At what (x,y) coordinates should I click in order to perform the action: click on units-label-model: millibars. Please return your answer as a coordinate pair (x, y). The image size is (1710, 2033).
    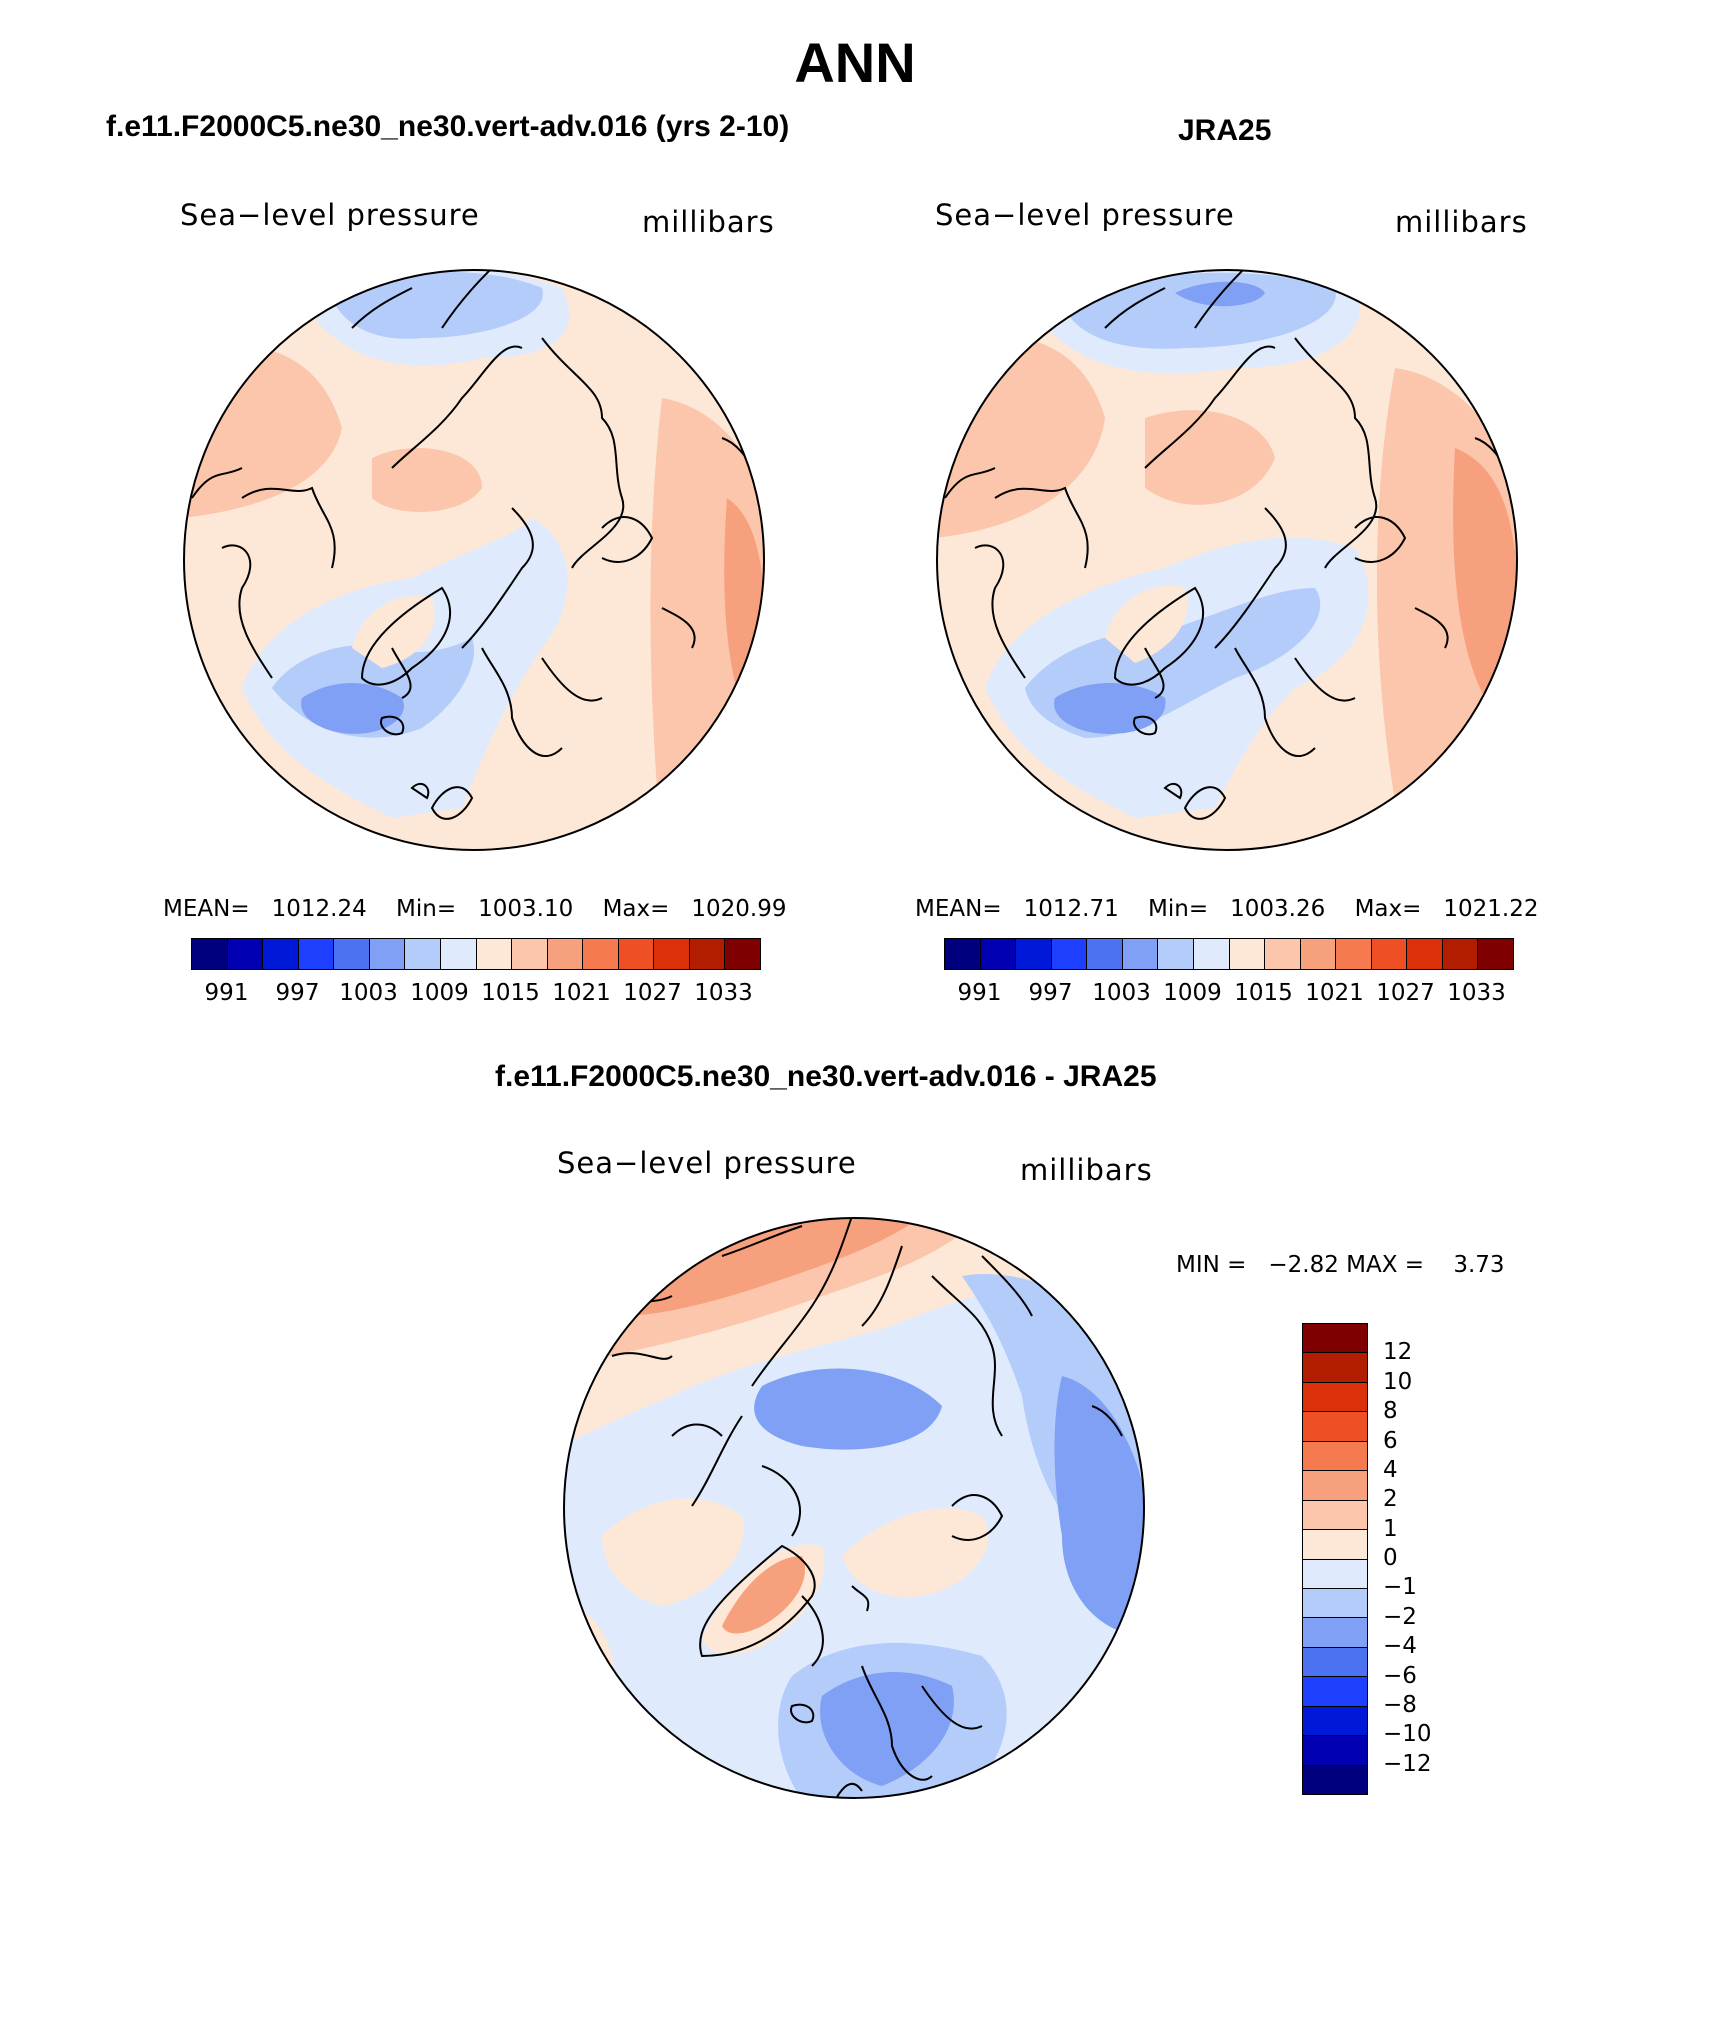
    Looking at the image, I should click on (708, 222).